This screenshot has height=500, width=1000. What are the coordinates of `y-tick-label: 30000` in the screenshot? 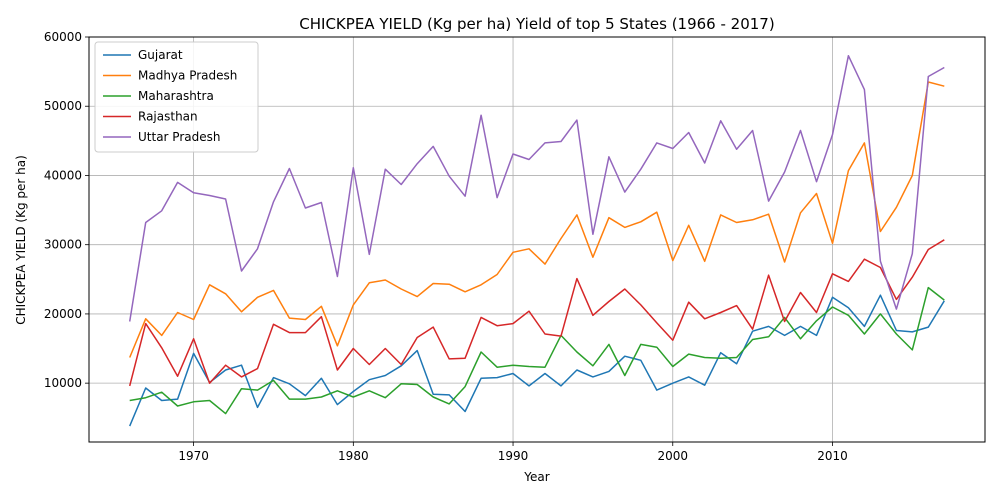 It's located at (63, 245).